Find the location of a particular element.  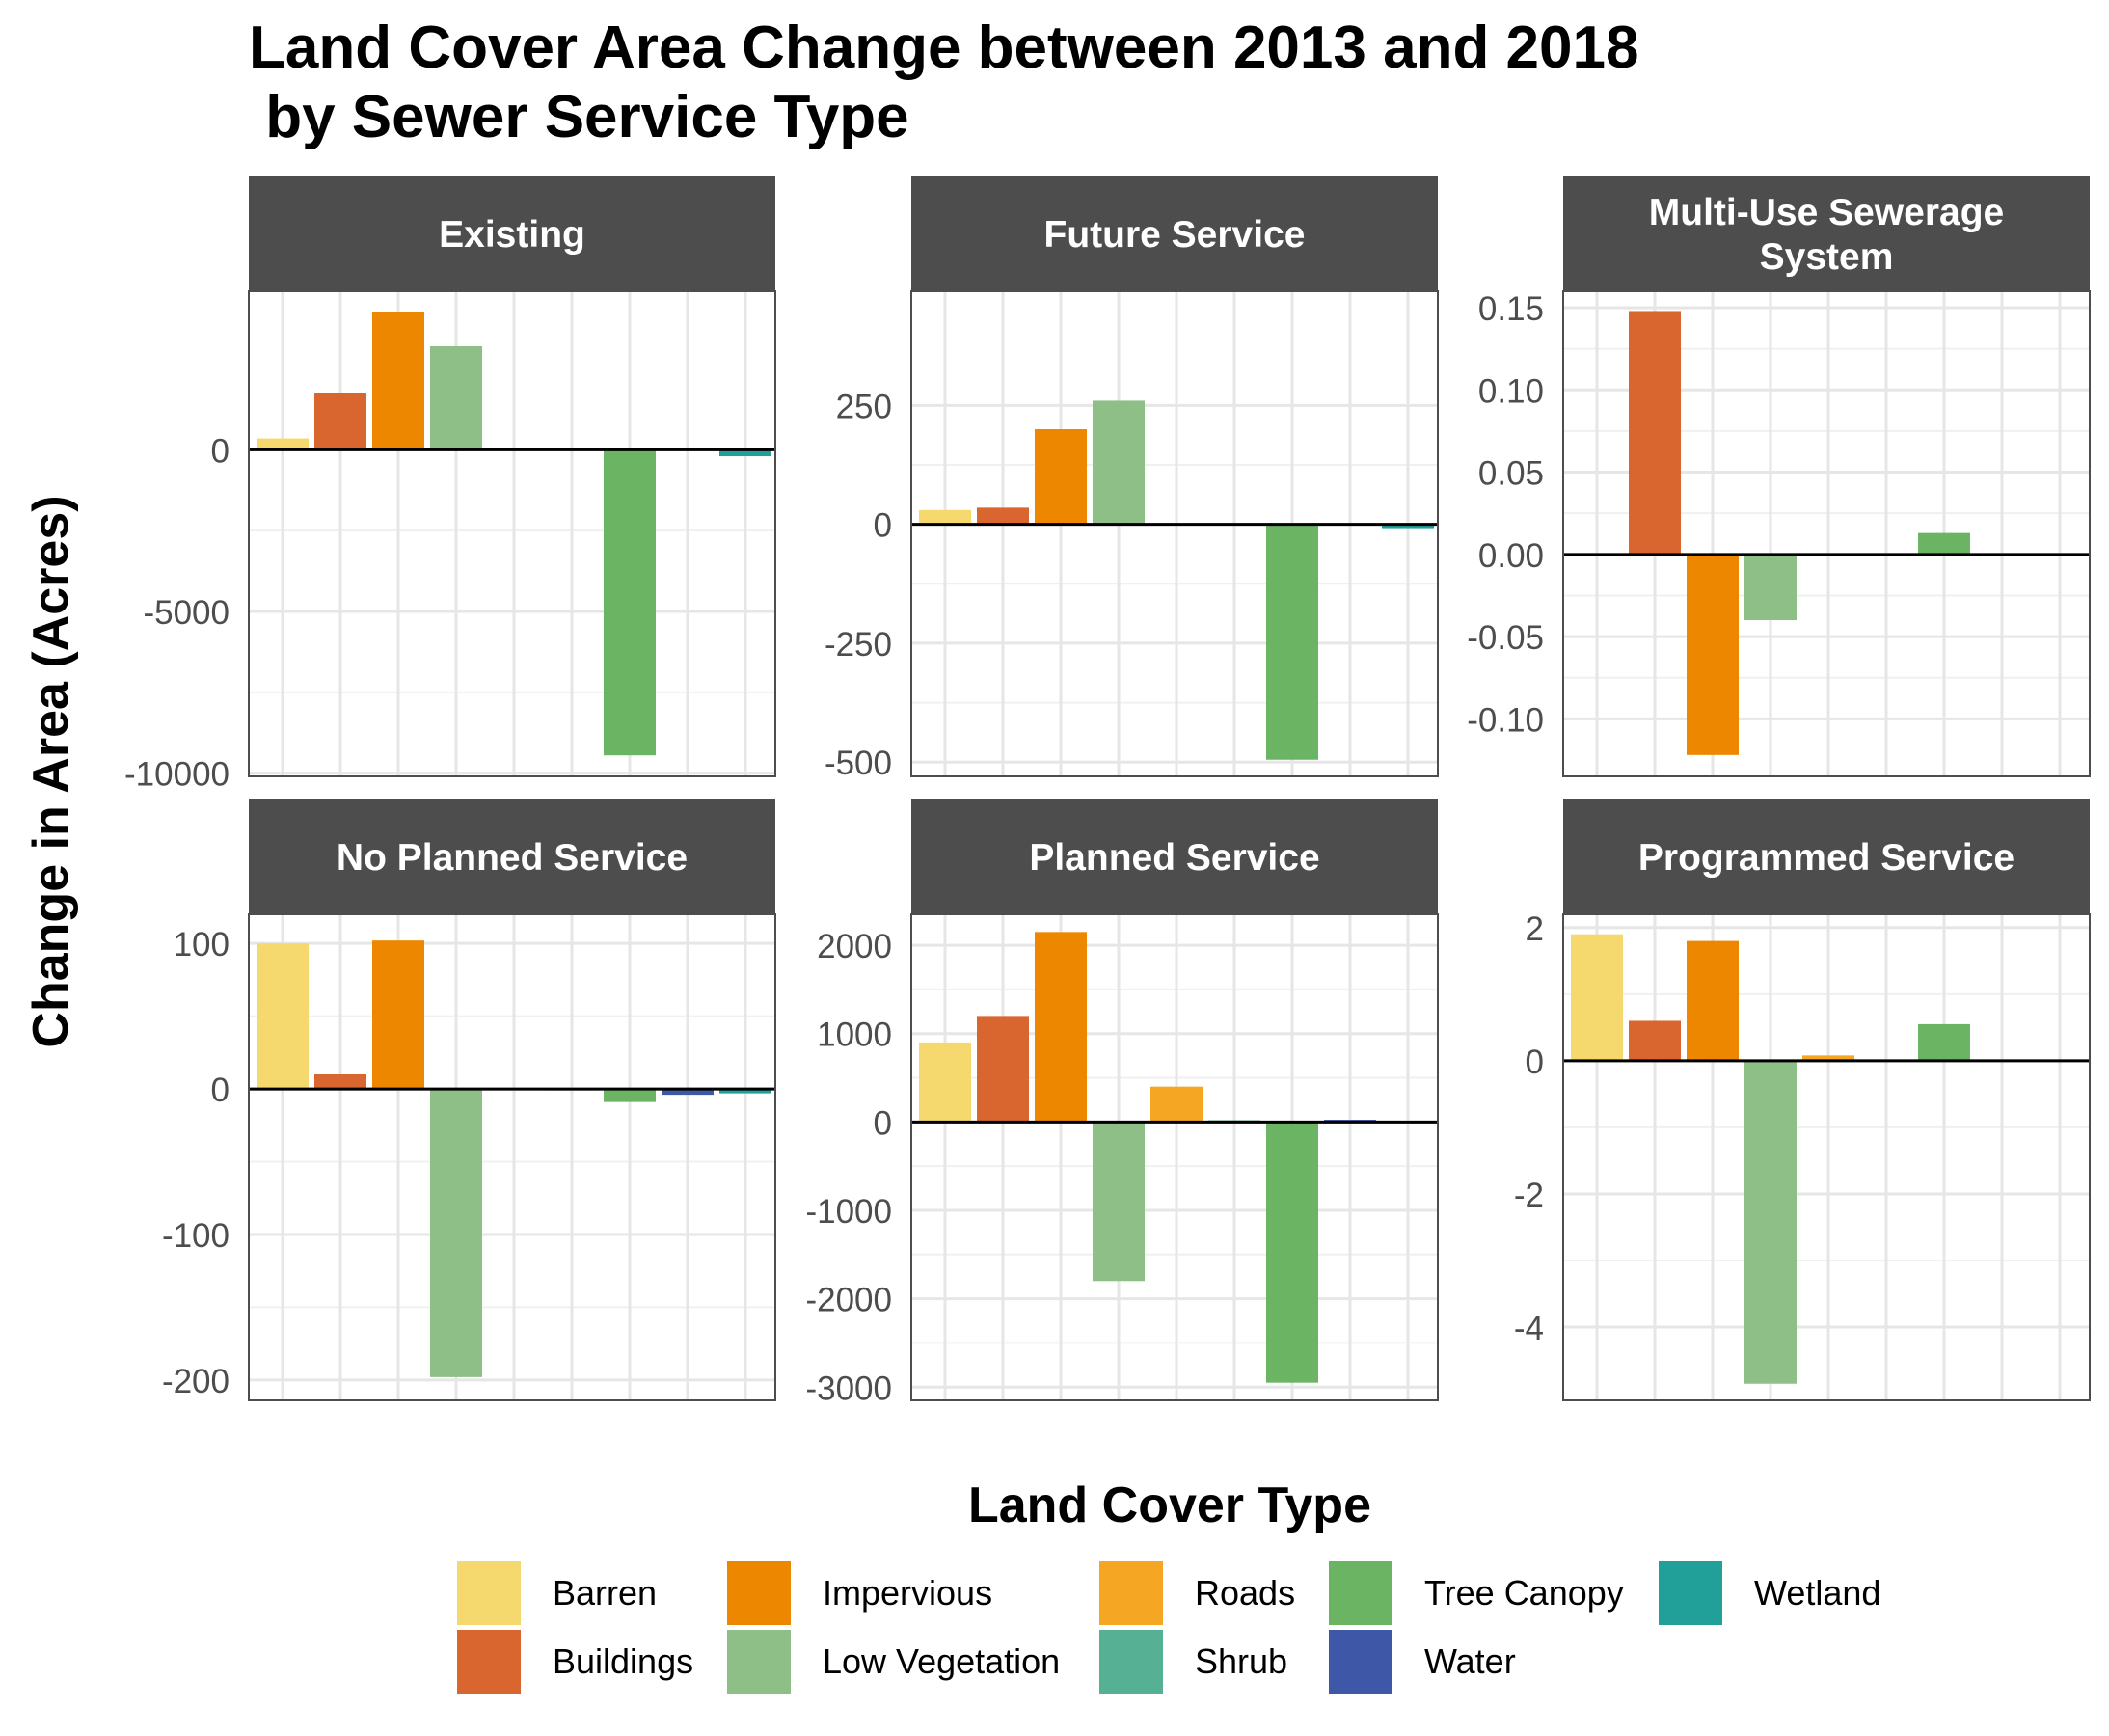

legend-label-water: Water is located at coordinates (1470, 1661).